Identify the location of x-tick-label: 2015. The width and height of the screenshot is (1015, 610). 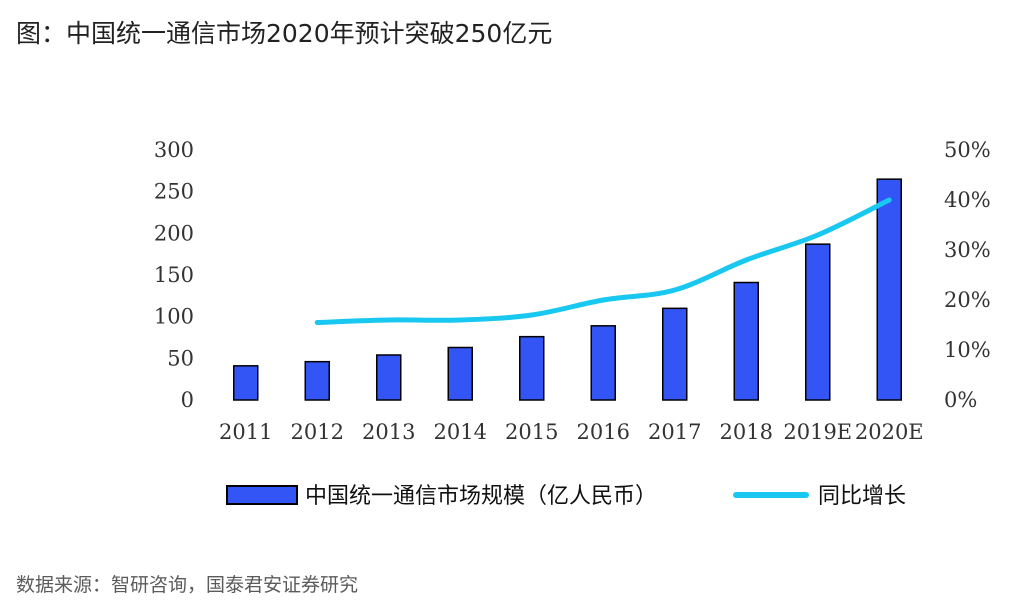
(531, 432).